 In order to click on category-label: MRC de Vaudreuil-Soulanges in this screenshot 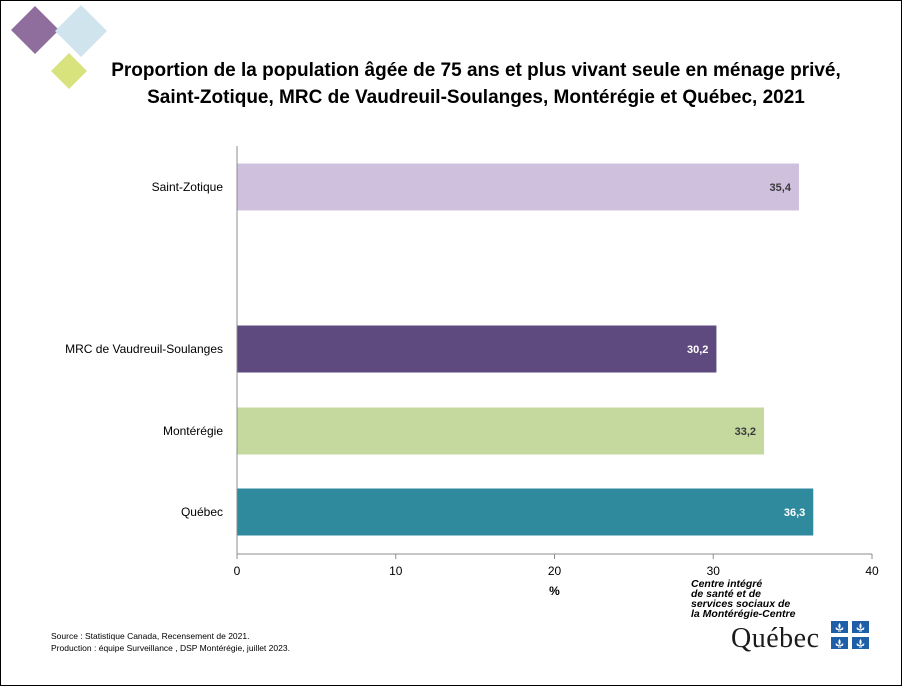, I will do `click(144, 349)`.